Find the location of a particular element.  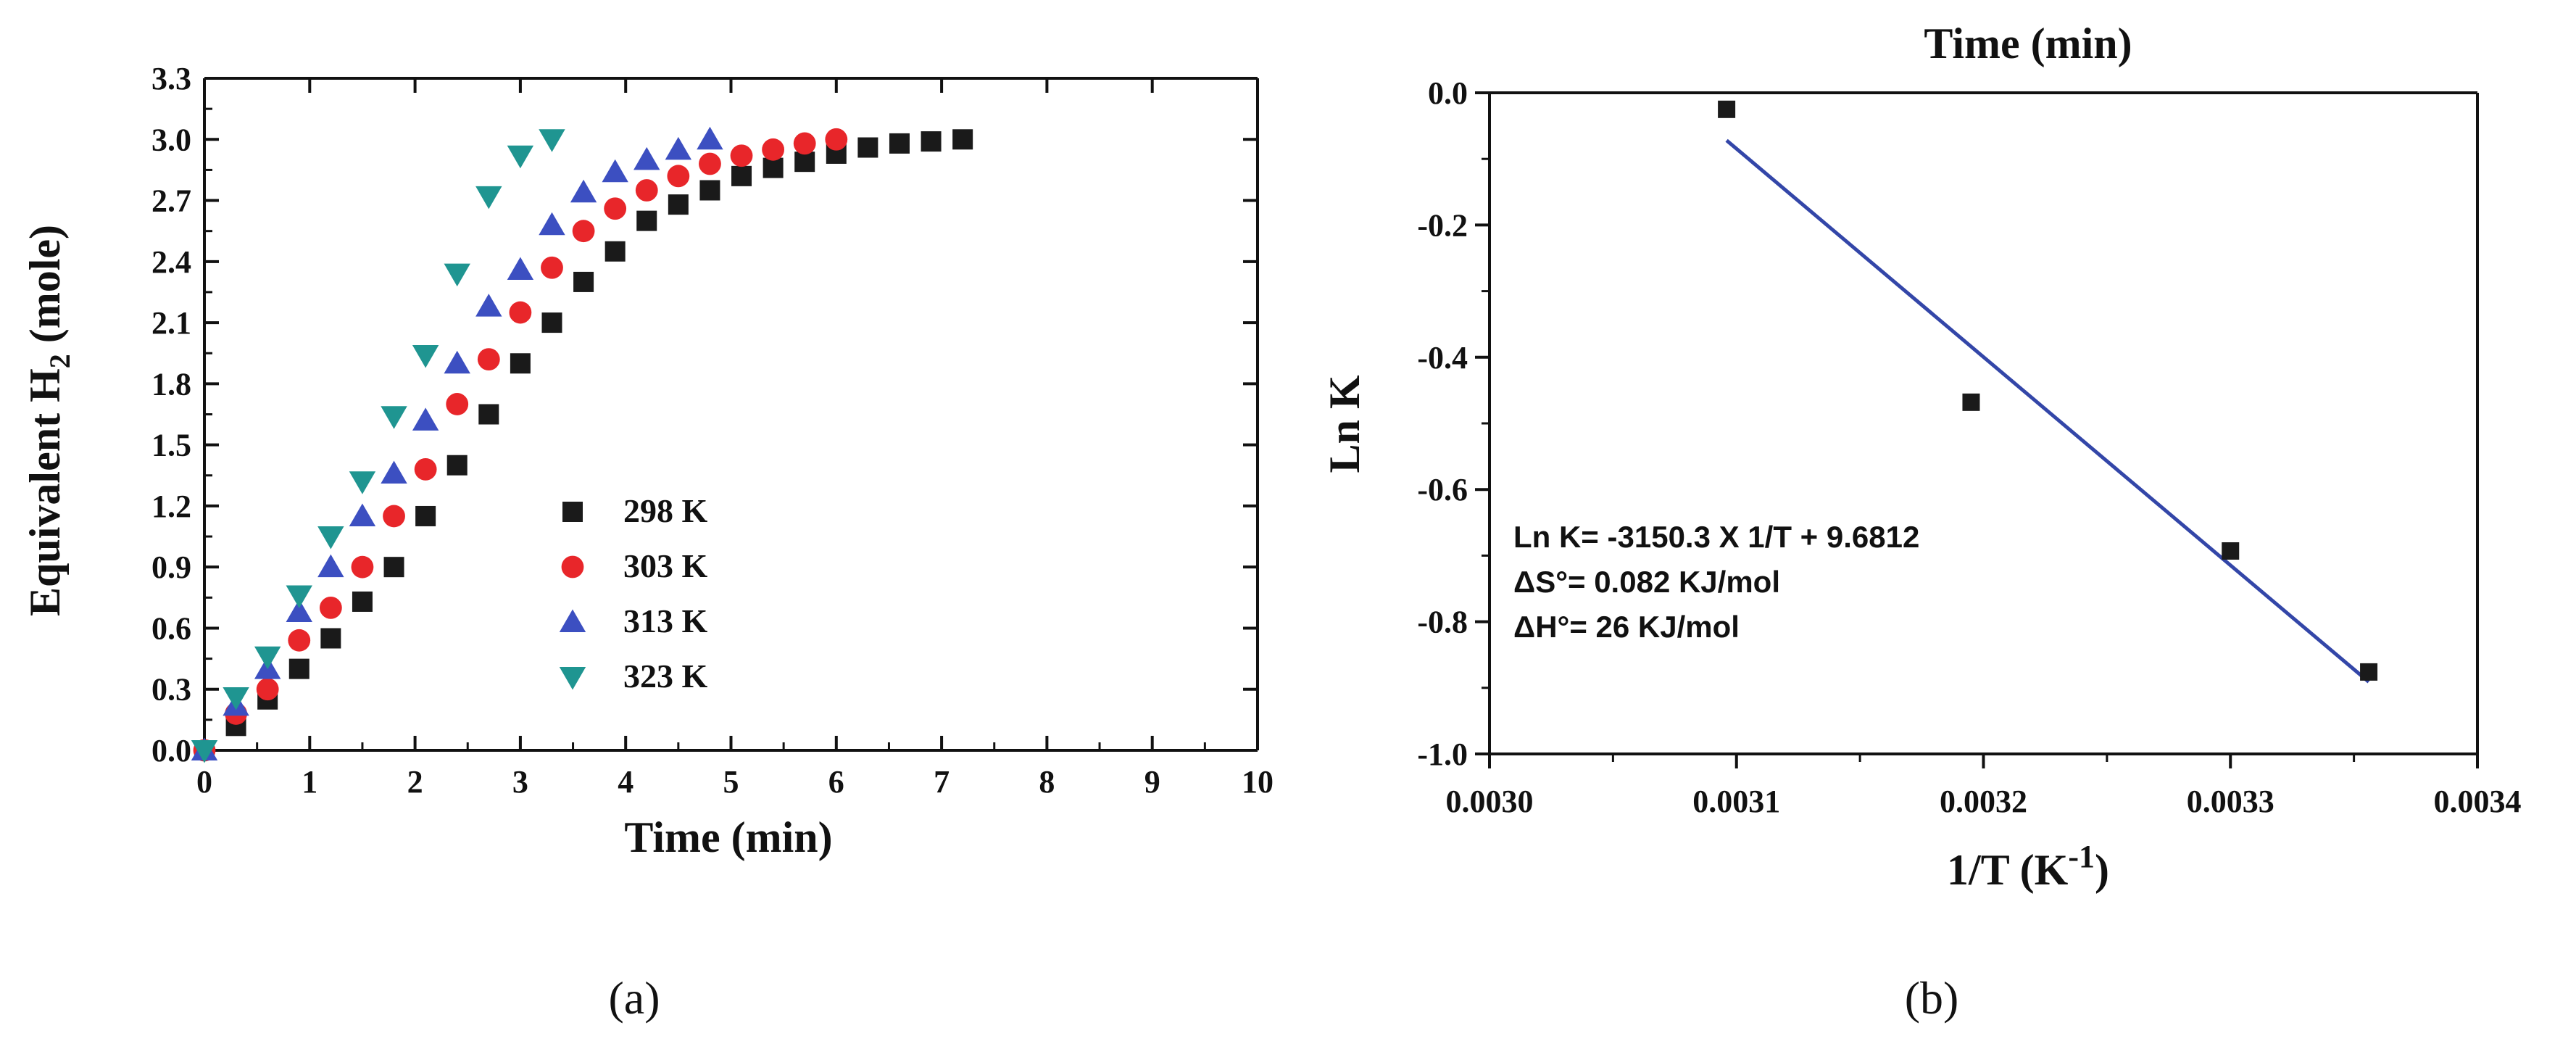

panel-a-x-tick-label: 8 is located at coordinates (1047, 782).